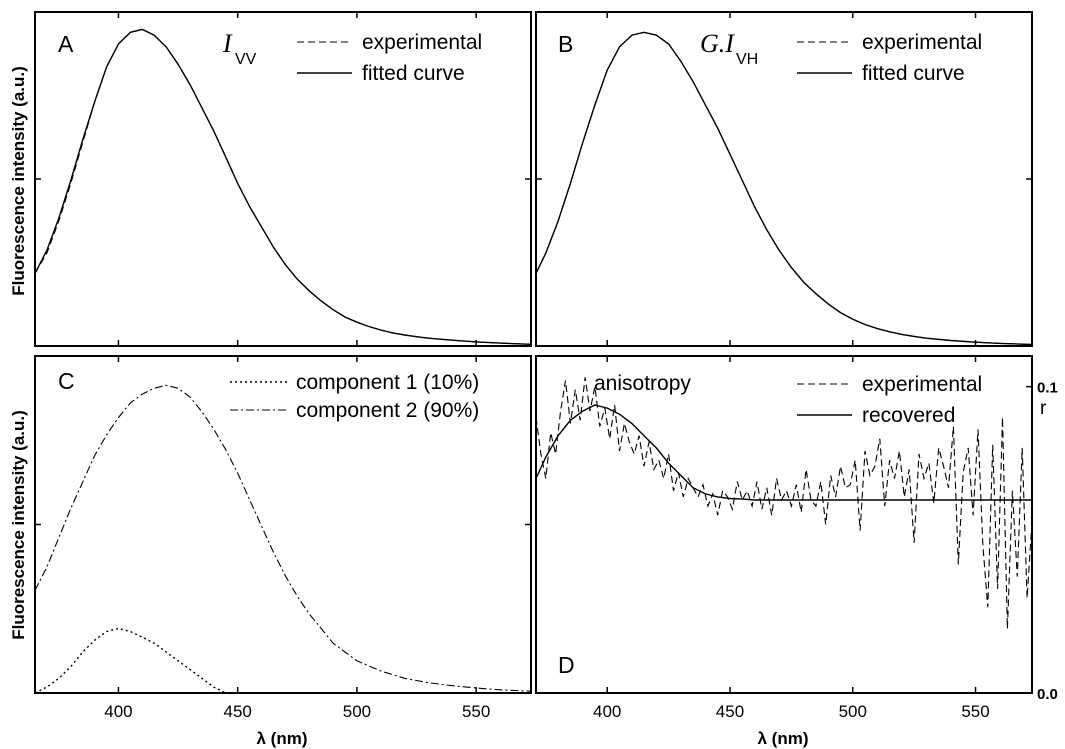 This screenshot has width=1065, height=749. Describe the element at coordinates (387, 382) in the screenshot. I see `legend-label: component 1 (10%)` at that location.